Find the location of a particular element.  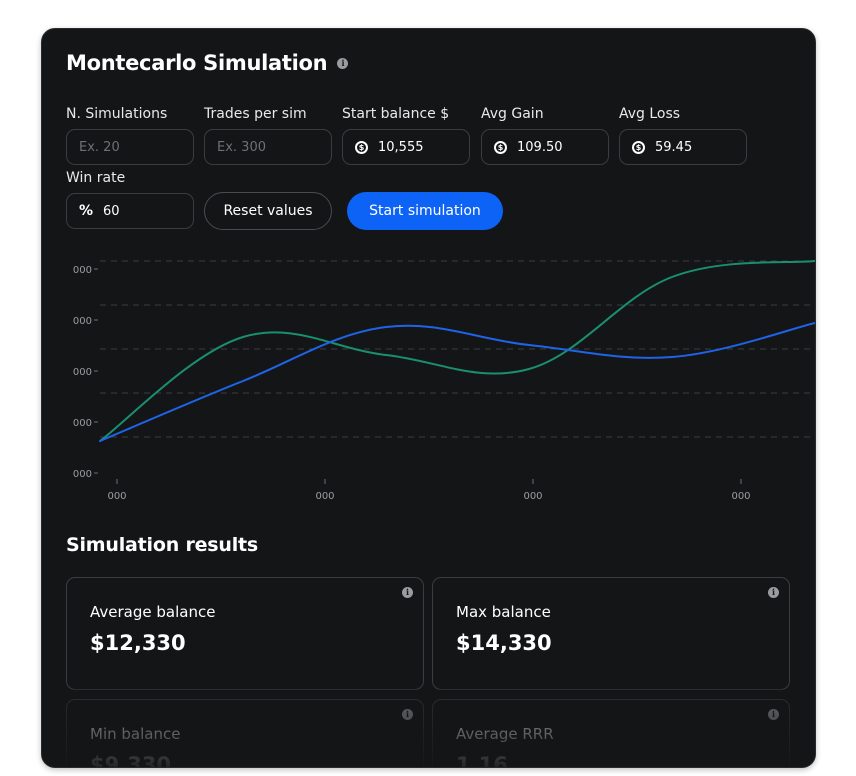

reset-values-button: Reset values is located at coordinates (268, 211).